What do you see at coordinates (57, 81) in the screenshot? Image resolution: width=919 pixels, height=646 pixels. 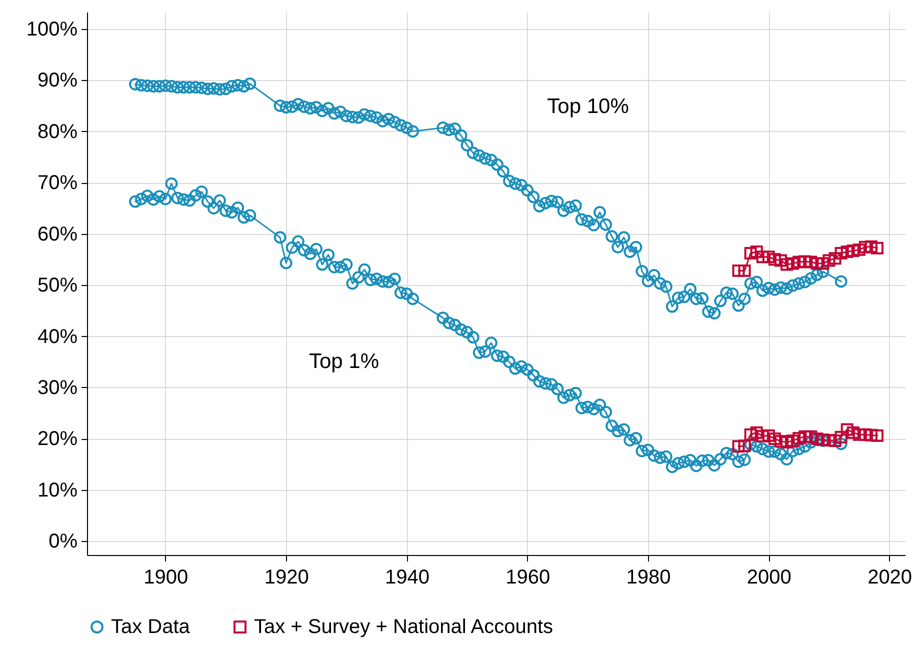 I see `y-tick-label: 90%` at bounding box center [57, 81].